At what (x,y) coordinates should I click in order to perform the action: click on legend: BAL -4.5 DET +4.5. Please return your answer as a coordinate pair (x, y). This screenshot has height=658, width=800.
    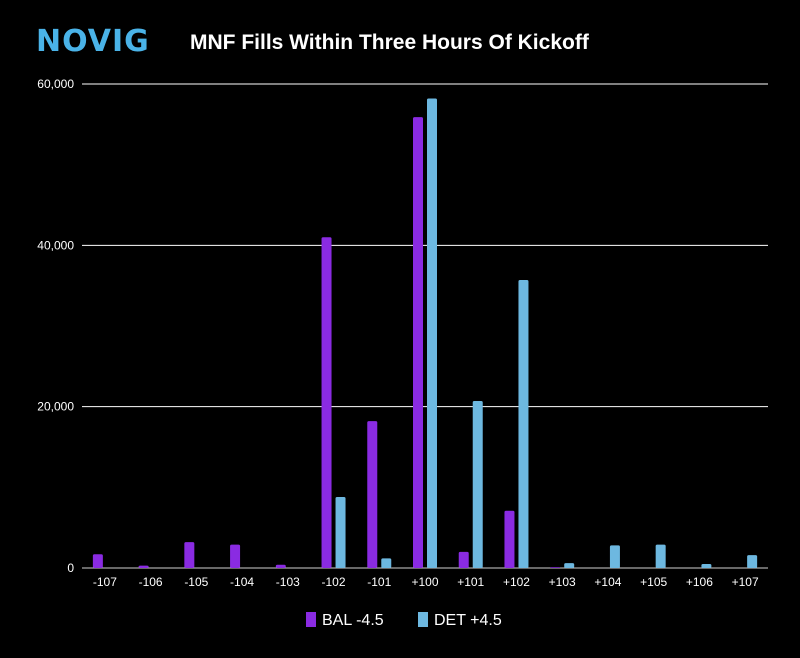
    Looking at the image, I should click on (404, 620).